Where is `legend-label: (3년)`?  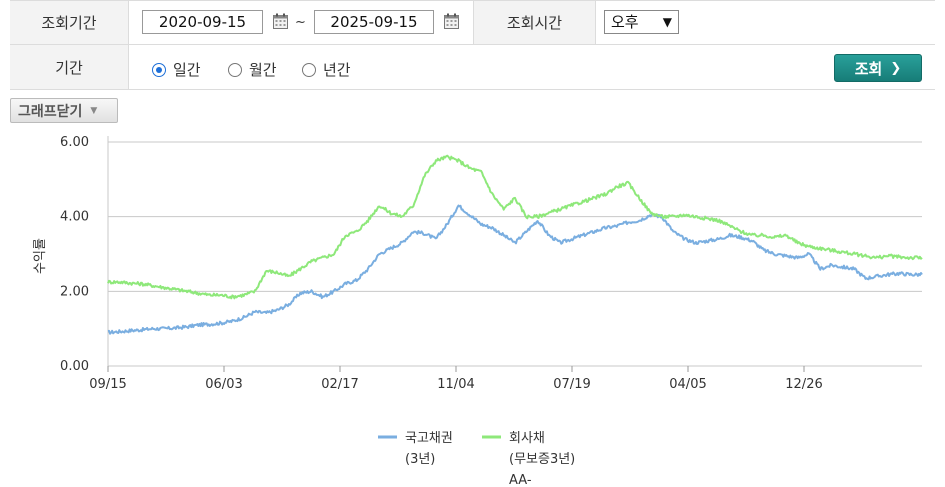
legend-label: (3년) is located at coordinates (420, 459).